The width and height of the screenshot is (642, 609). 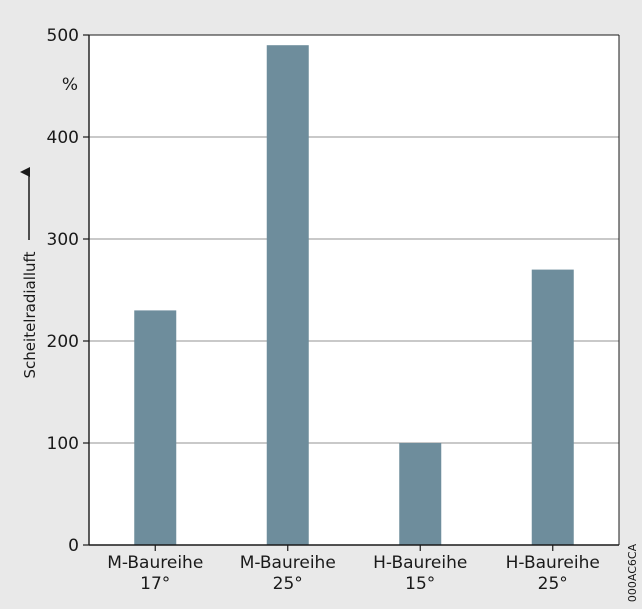 What do you see at coordinates (70, 85) in the screenshot?
I see `y-unit-label: %` at bounding box center [70, 85].